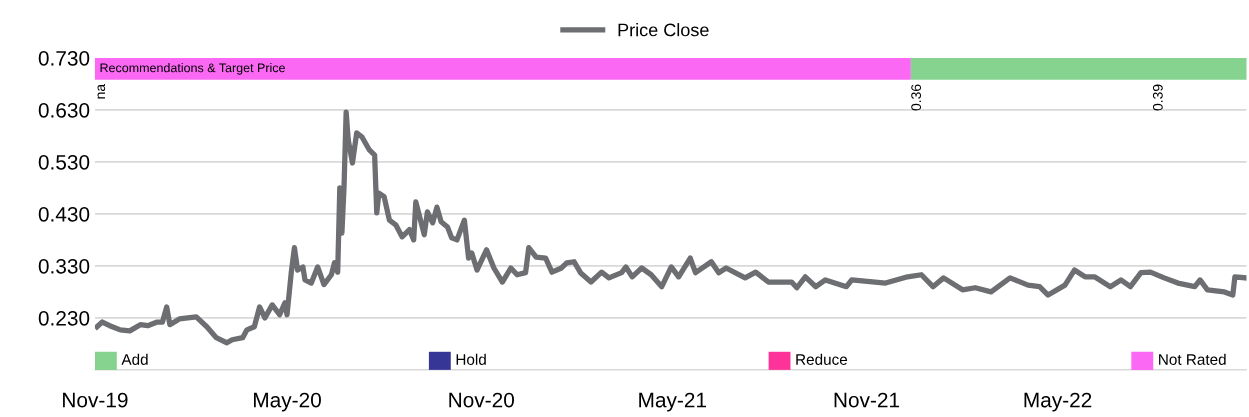 The width and height of the screenshot is (1249, 417). I want to click on x-tick-label: May-21, so click(673, 402).